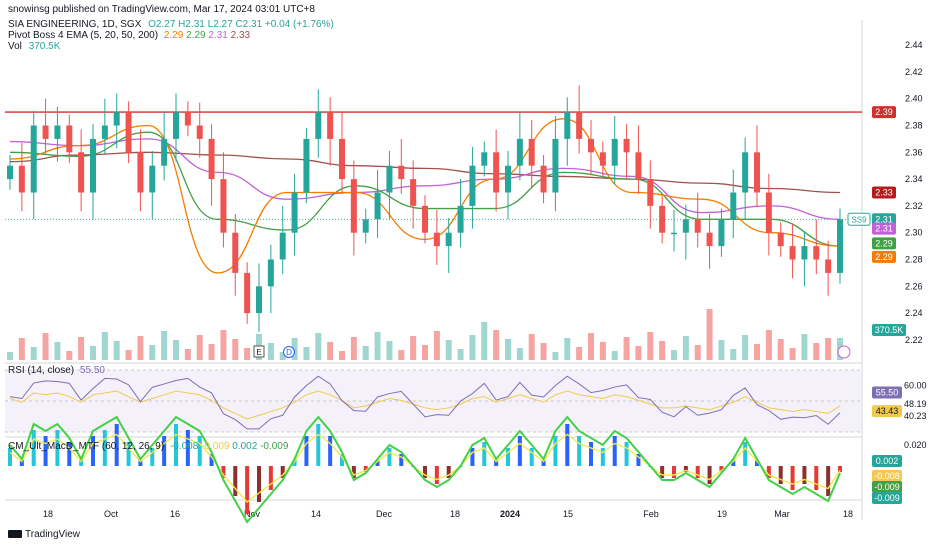 Image resolution: width=941 pixels, height=546 pixels. What do you see at coordinates (173, 35) in the screenshot?
I see `ema5-value: 2.29` at bounding box center [173, 35].